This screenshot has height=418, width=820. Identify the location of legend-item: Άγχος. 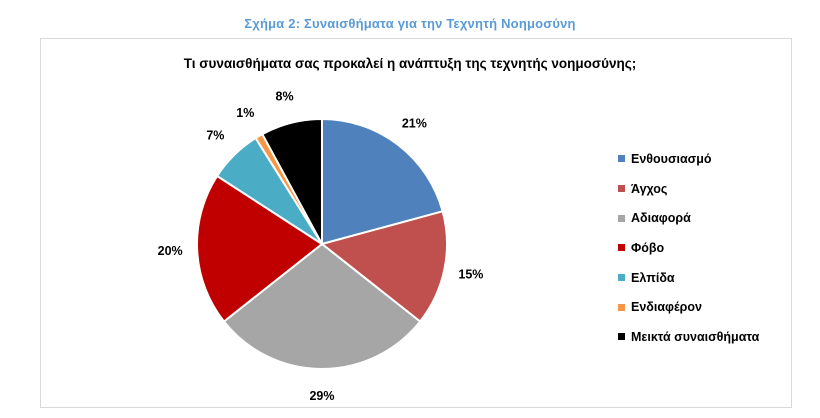
(688, 189).